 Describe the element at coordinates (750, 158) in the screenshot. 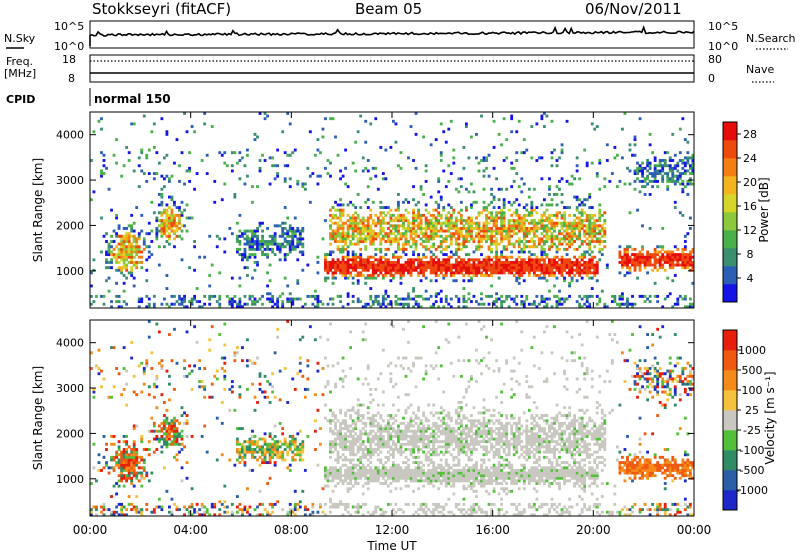

I see `colorbar-tick-label: 24` at that location.